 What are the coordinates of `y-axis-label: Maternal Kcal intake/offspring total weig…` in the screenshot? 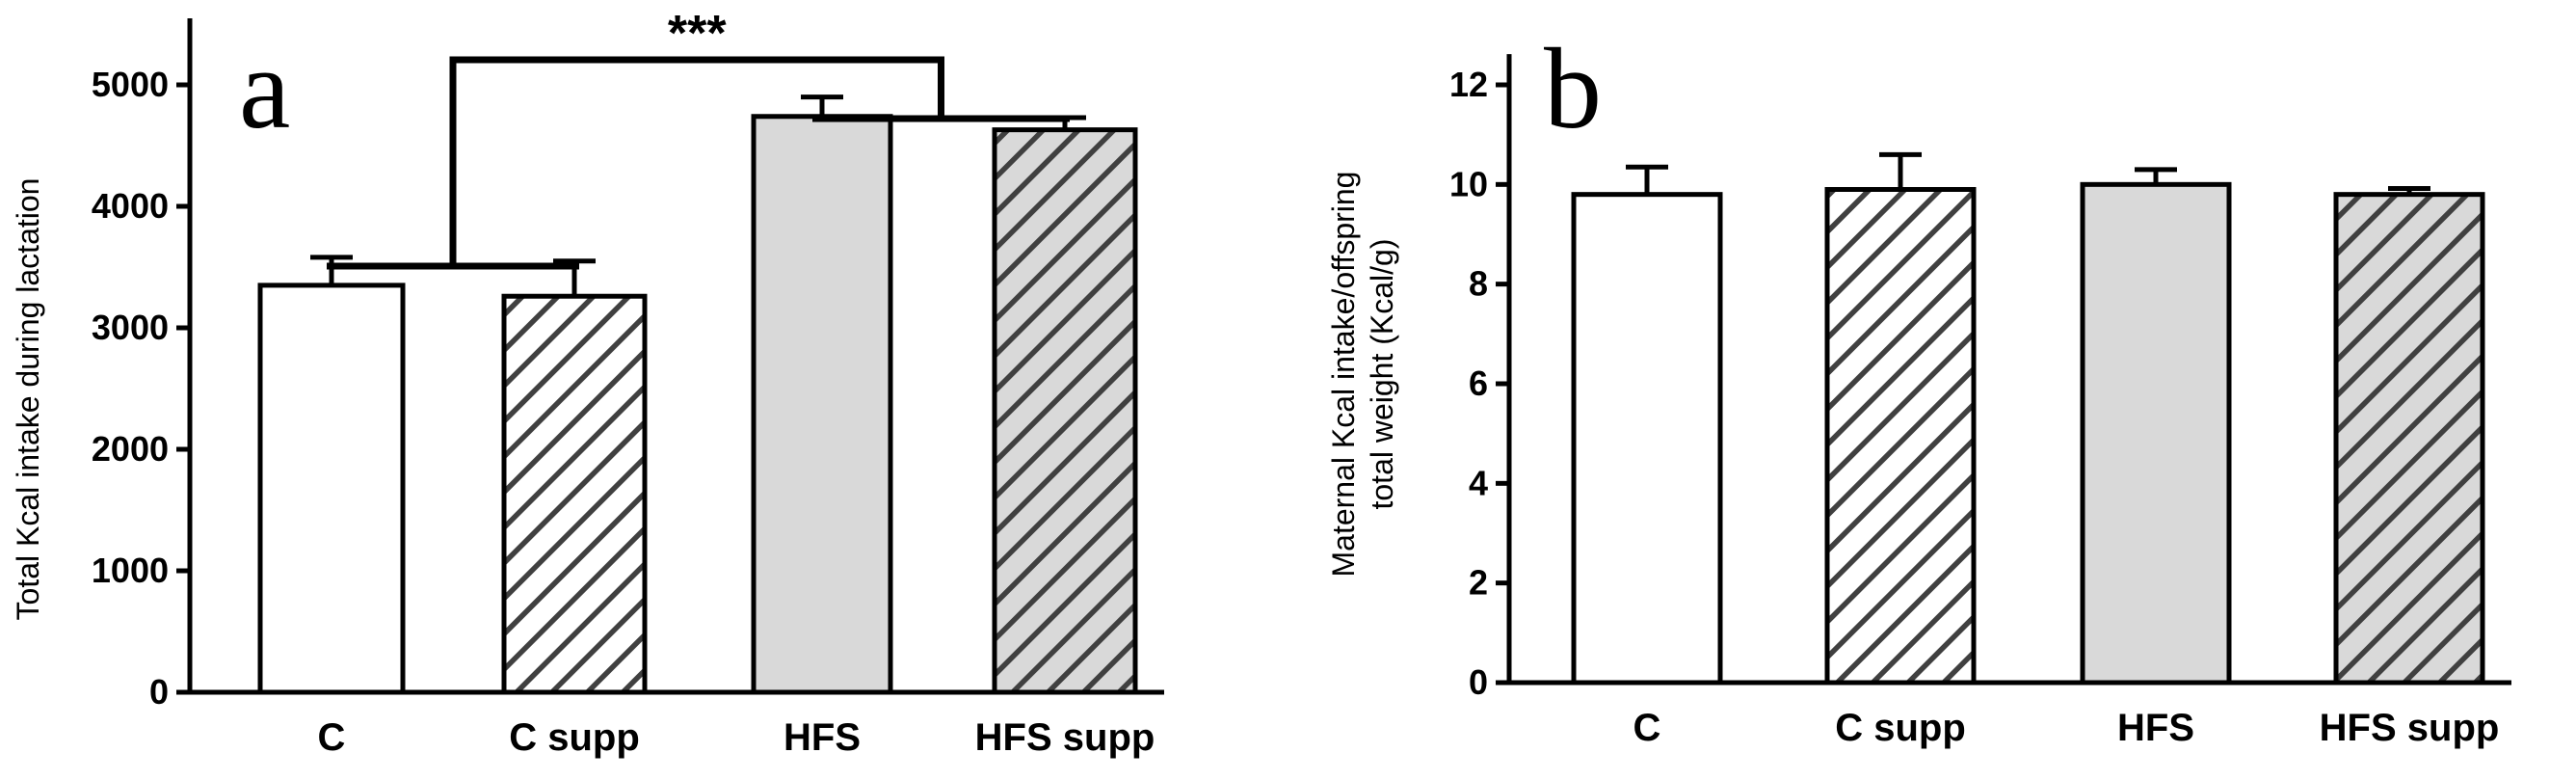 It's located at (1362, 375).